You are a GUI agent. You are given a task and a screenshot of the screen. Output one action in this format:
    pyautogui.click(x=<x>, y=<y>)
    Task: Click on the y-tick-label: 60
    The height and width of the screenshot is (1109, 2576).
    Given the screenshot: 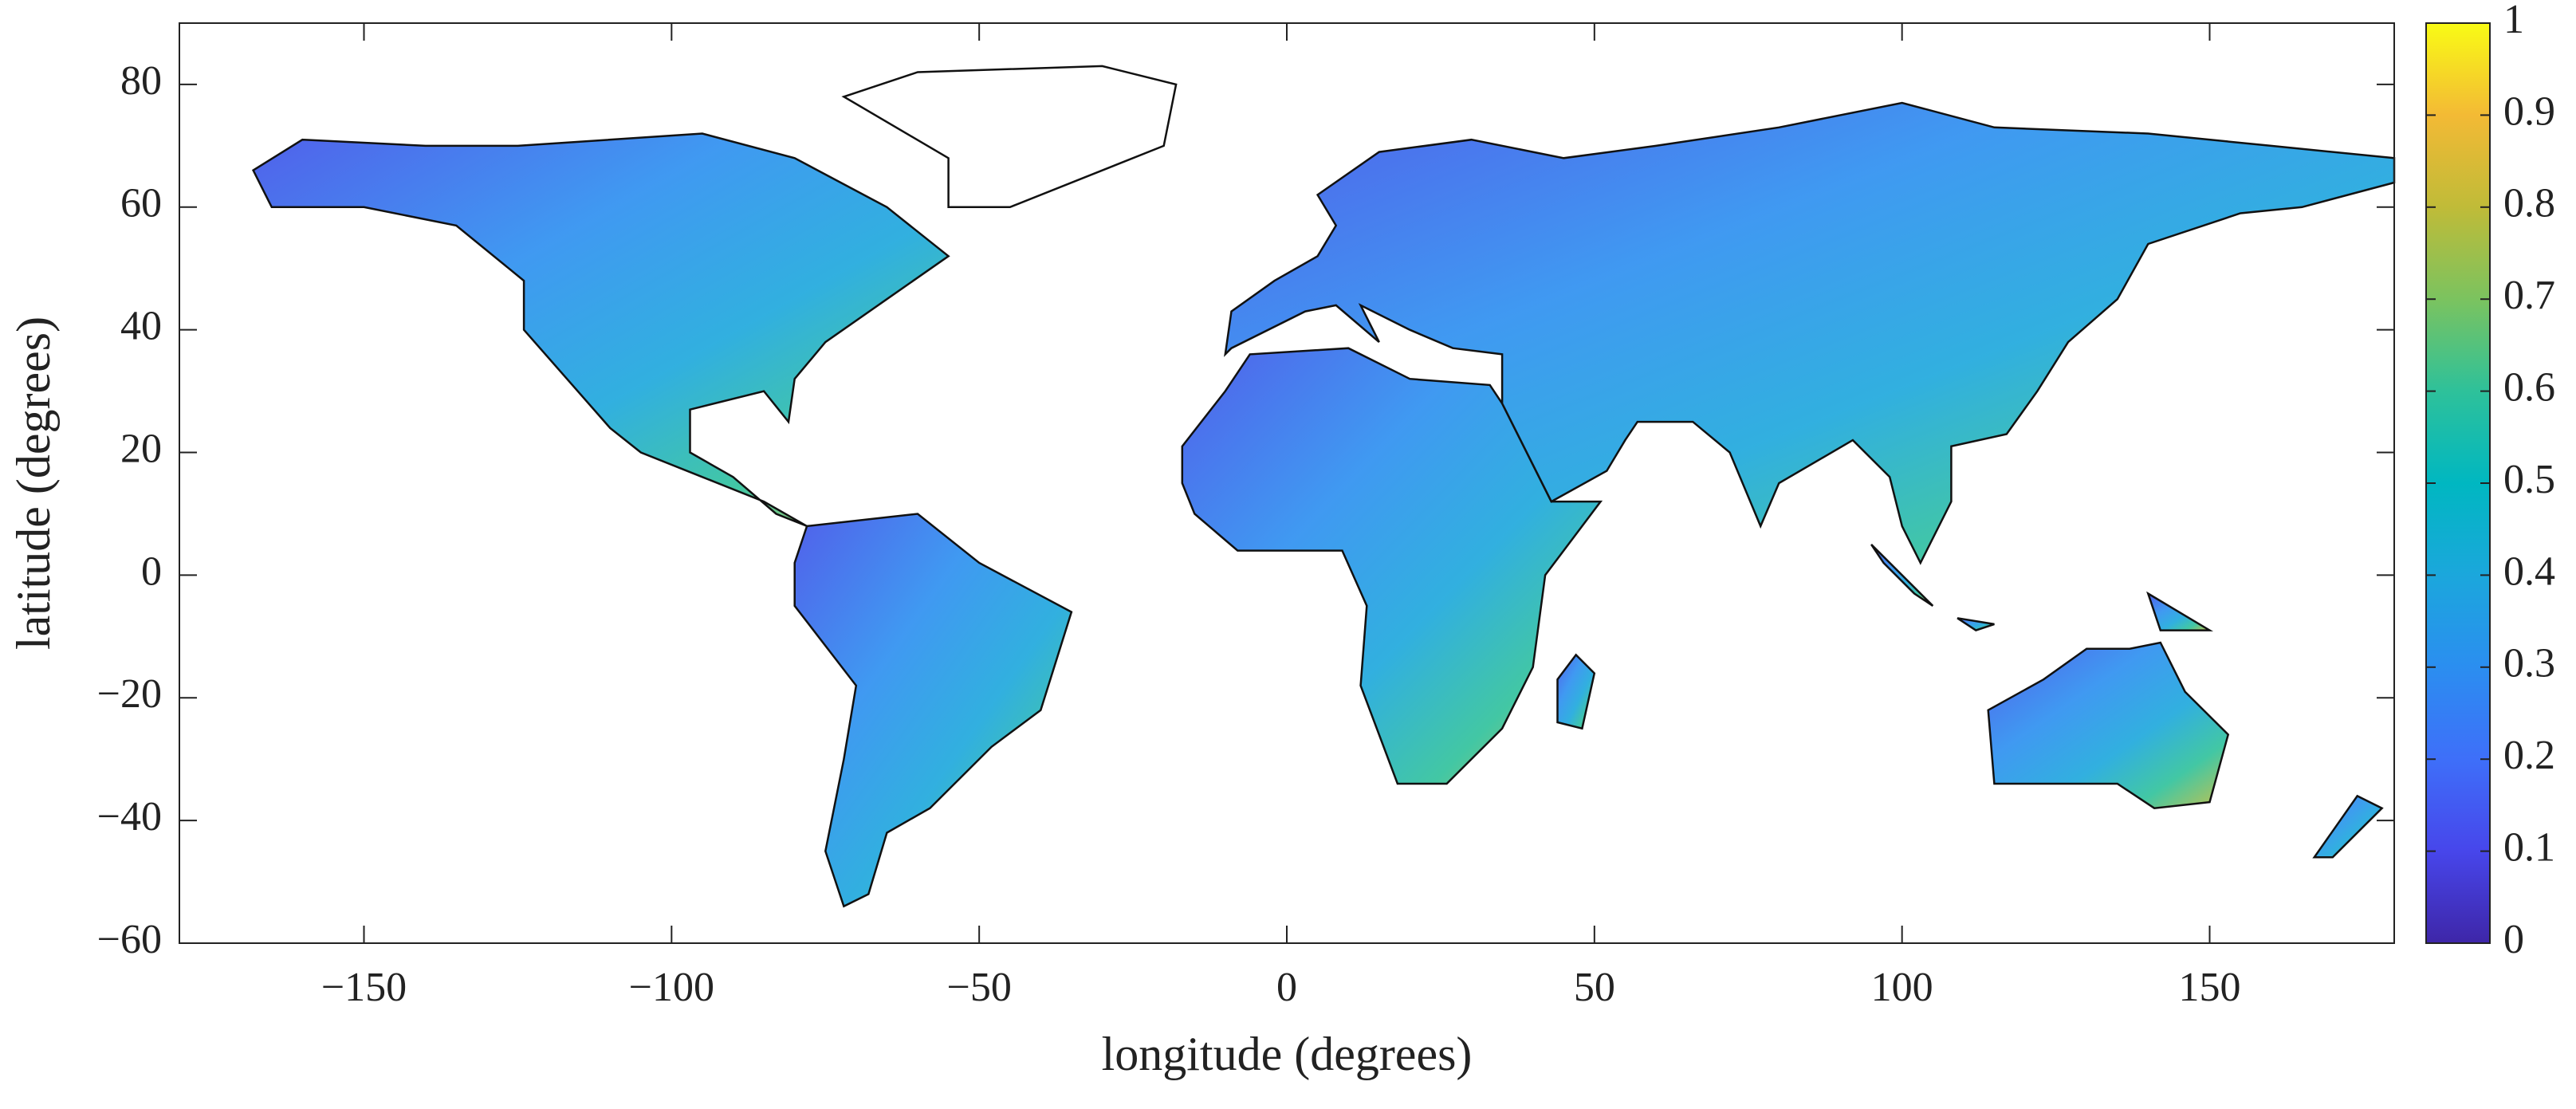 What is the action you would take?
    pyautogui.click(x=141, y=203)
    